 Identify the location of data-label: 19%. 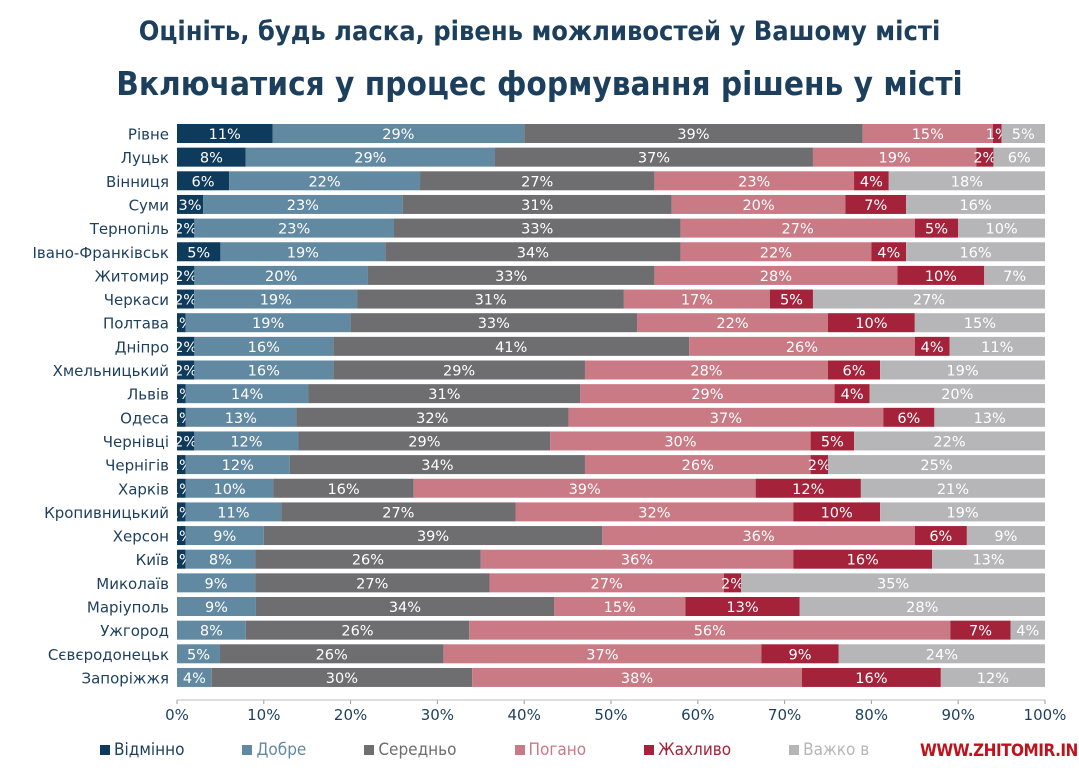
(276, 301).